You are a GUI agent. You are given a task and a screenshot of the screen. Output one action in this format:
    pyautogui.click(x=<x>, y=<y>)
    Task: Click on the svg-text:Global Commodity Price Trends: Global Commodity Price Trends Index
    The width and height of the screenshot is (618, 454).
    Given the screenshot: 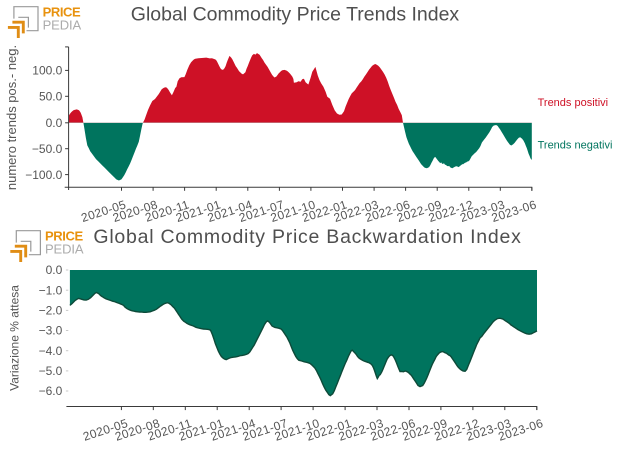 What is the action you would take?
    pyautogui.click(x=295, y=15)
    